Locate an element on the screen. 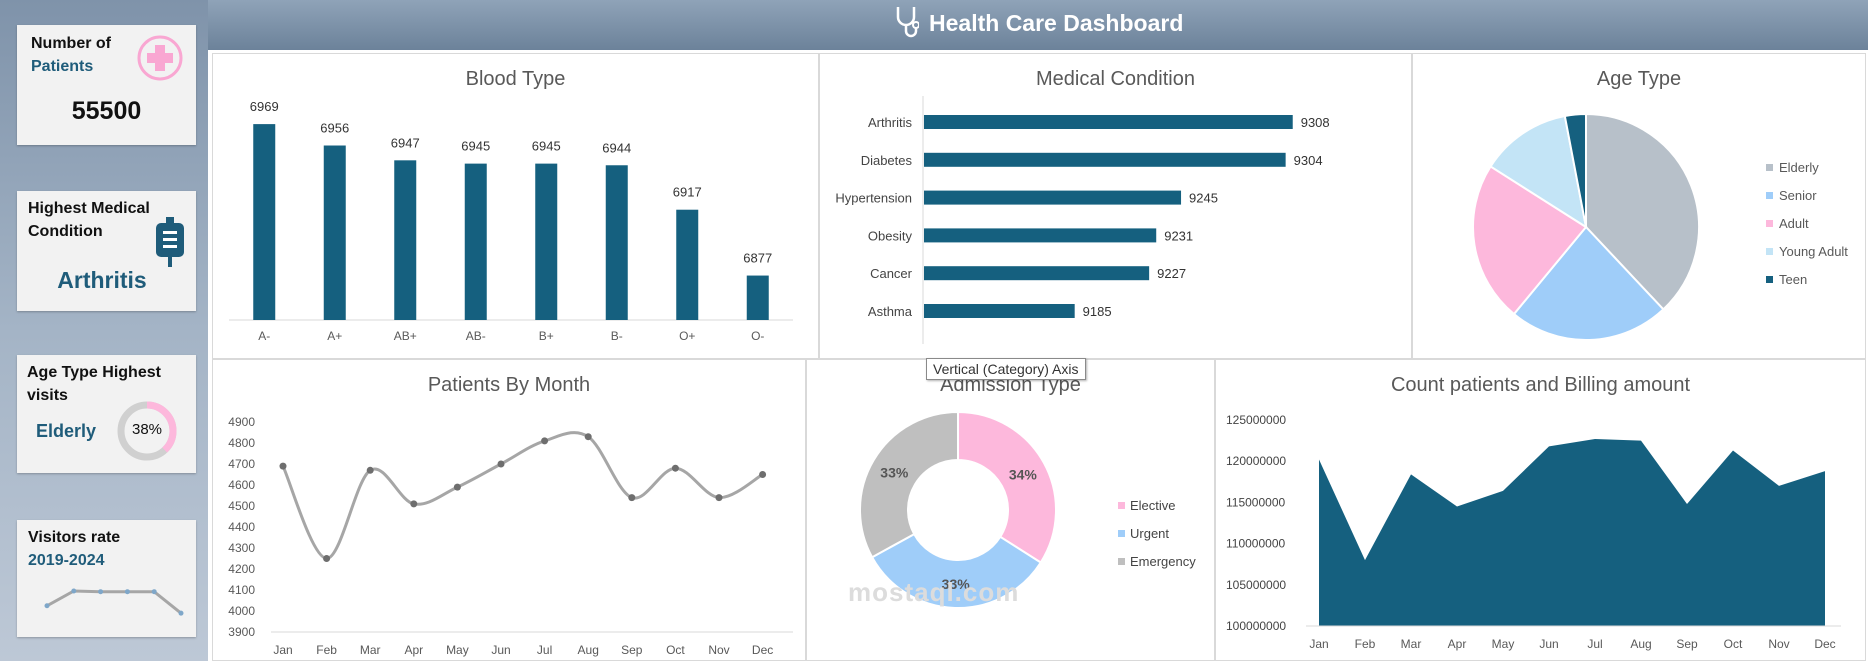 The height and width of the screenshot is (661, 1868). stethoscope-icon is located at coordinates (908, 22).